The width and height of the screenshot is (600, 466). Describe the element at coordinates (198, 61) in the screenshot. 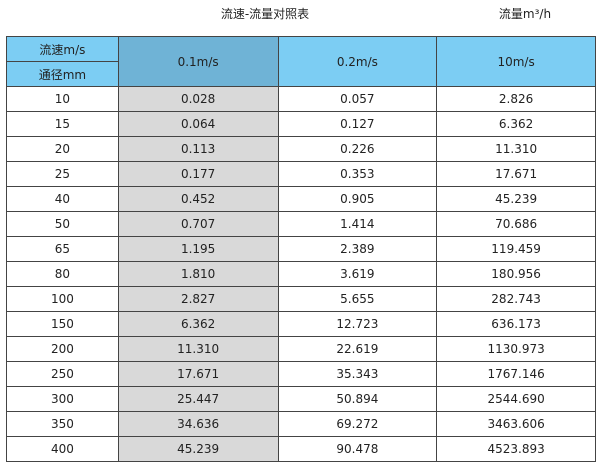

I see `column-header: 0.1m/s` at that location.